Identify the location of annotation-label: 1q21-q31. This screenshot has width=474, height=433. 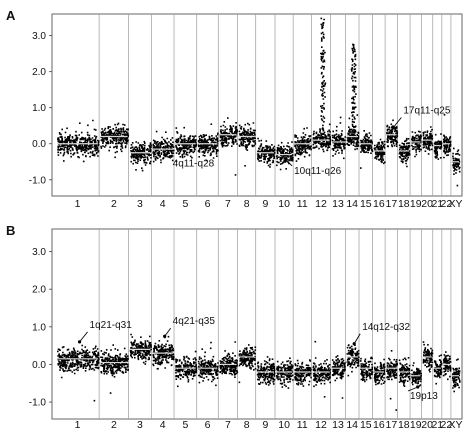
(111, 325).